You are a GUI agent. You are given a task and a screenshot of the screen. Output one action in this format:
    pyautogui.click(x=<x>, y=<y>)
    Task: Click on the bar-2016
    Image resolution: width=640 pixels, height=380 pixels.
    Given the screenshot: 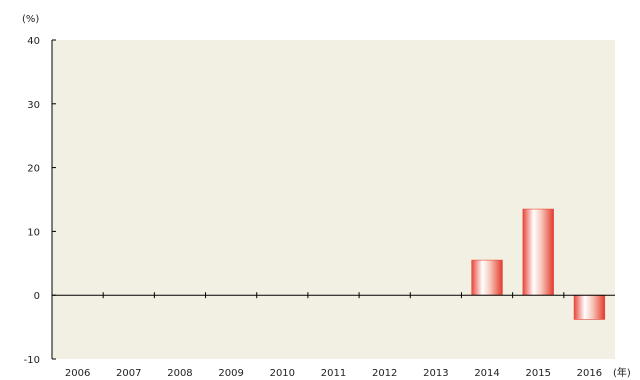 What is the action you would take?
    pyautogui.click(x=589, y=307)
    